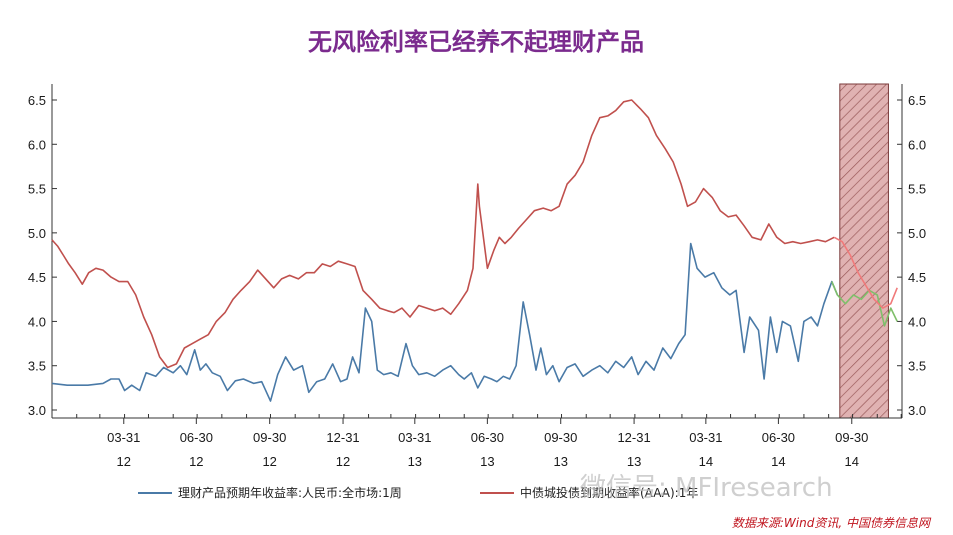  I want to click on y-tick-label-right: 4.0, so click(917, 321).